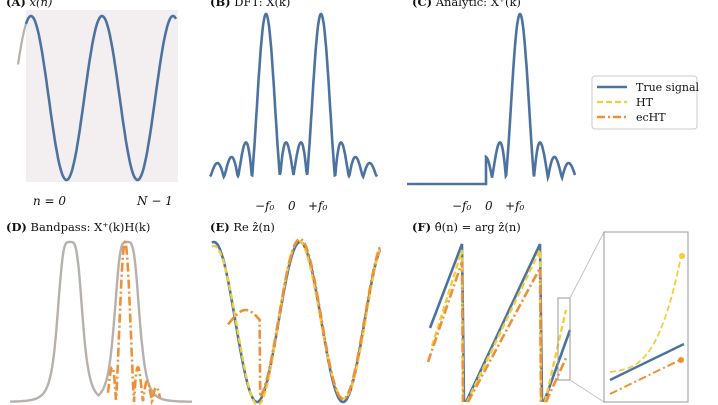 The image size is (718, 405). What do you see at coordinates (466, 227) in the screenshot?
I see `panel-f-title: (F) θ̂(n) = arg ẑ(n)` at bounding box center [466, 227].